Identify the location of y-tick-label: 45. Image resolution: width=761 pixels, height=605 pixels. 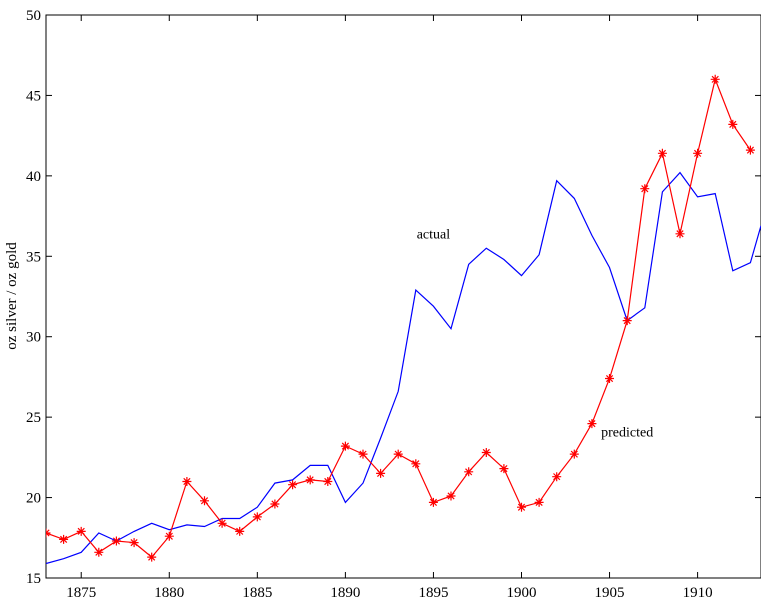
(33, 96).